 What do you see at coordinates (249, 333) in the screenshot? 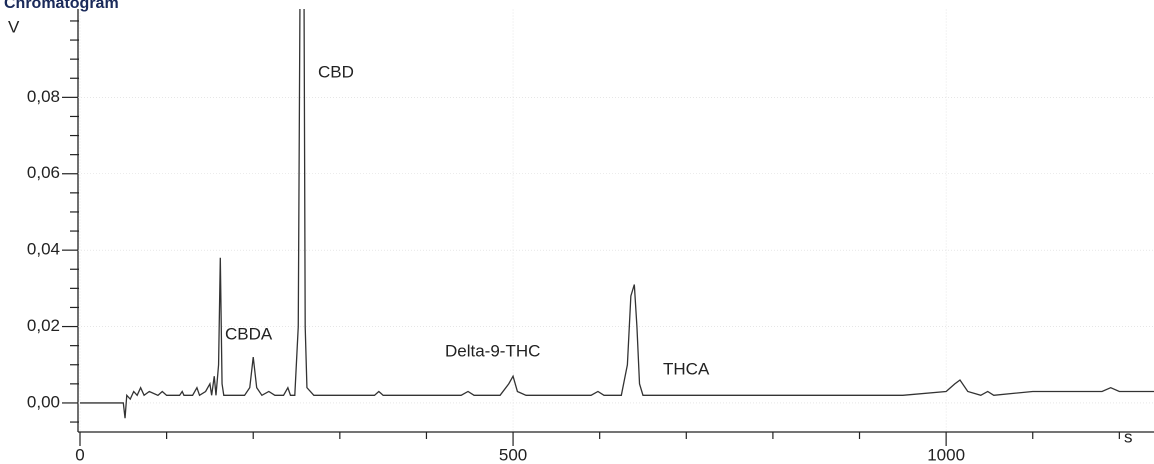
I see `peak-annotation: CBDA` at bounding box center [249, 333].